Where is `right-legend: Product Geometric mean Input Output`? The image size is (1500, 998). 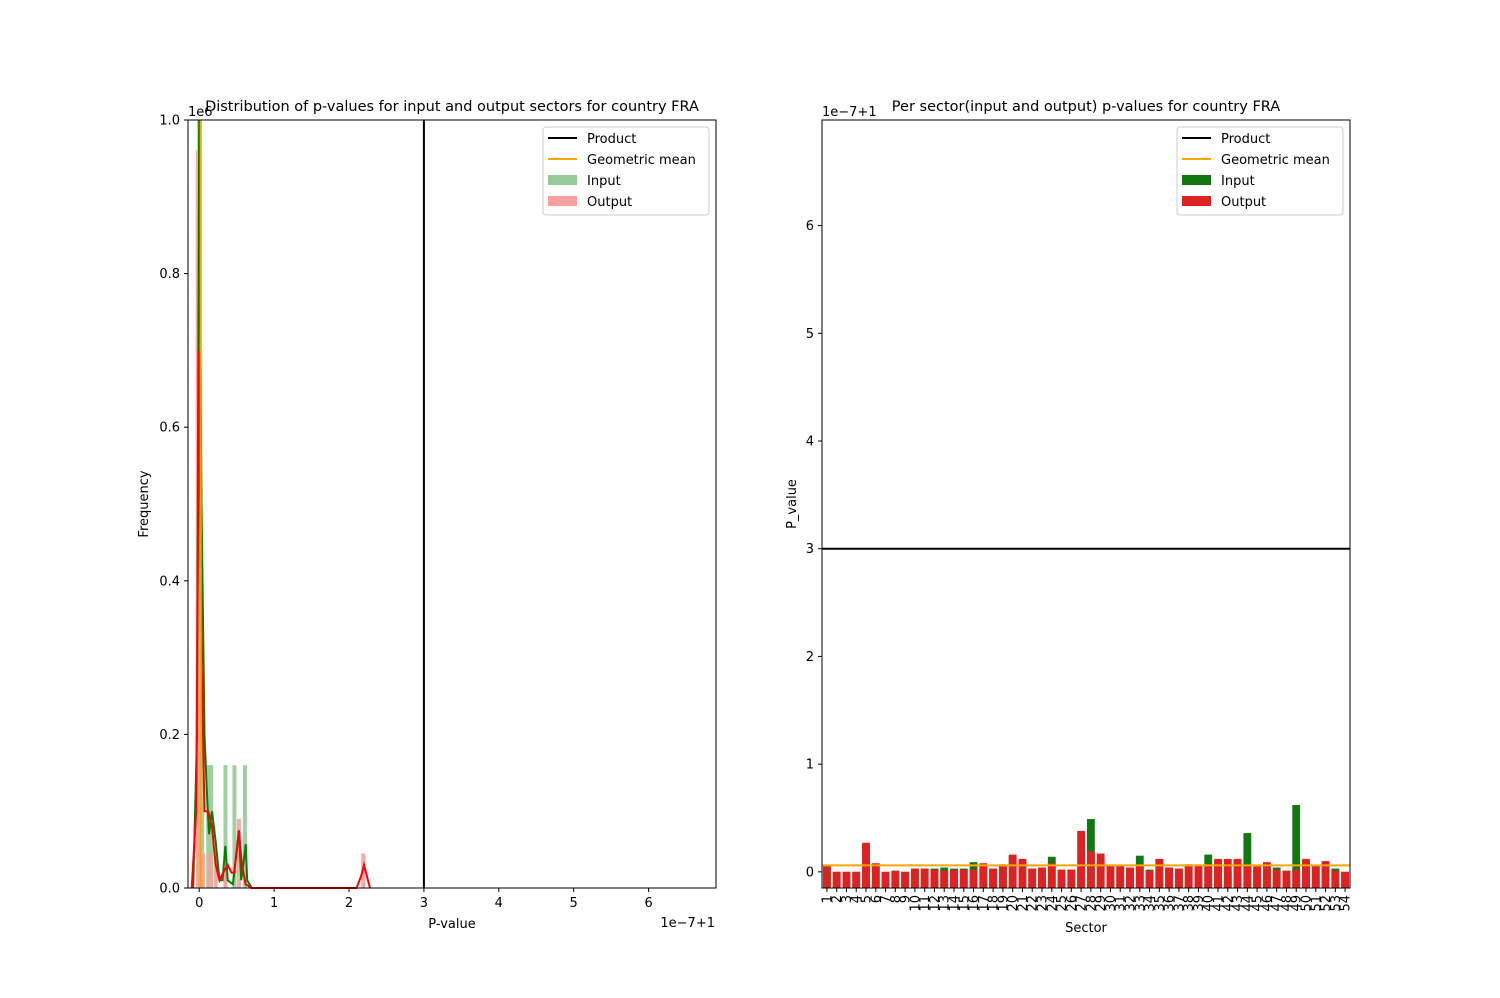
right-legend: Product Geometric mean Input Output is located at coordinates (1260, 171).